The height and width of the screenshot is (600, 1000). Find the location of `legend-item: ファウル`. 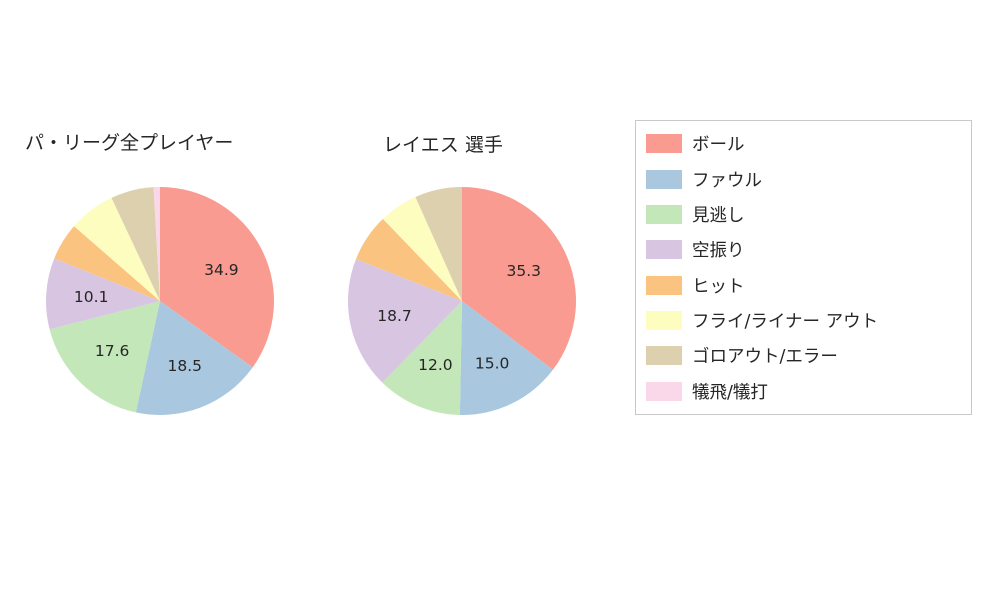

legend-item: ファウル is located at coordinates (803, 179).